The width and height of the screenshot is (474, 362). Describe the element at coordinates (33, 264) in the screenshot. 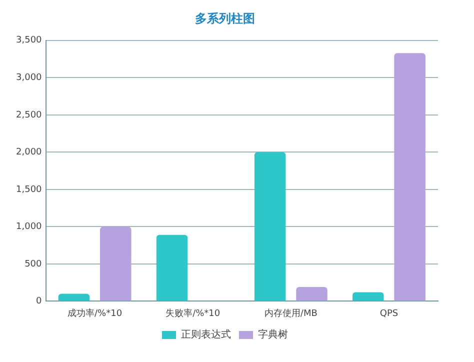

I see `y-tick-label: 500` at that location.